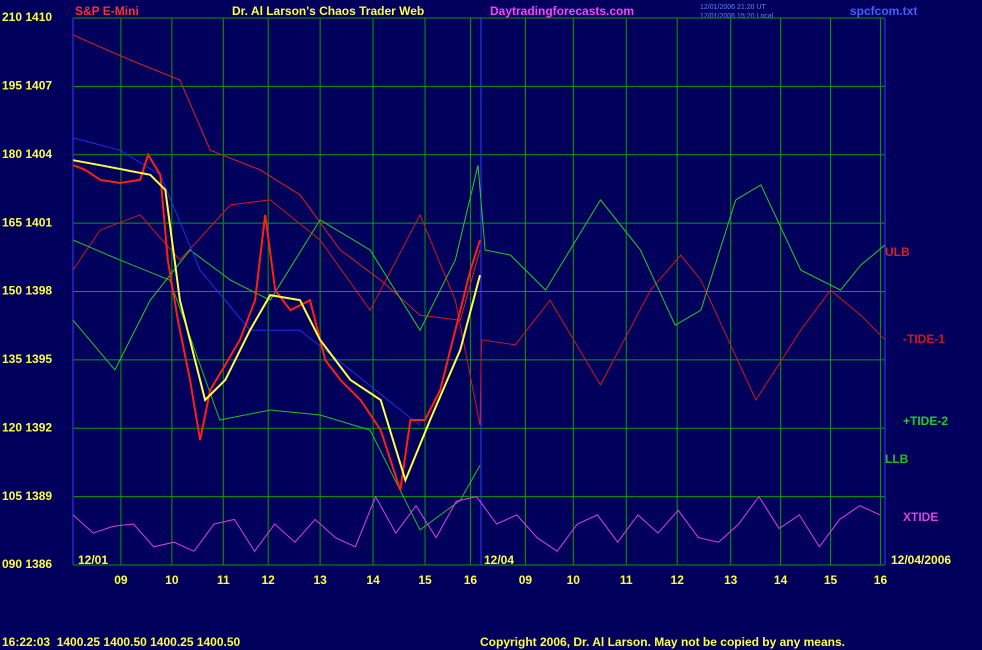 The image size is (982, 650). What do you see at coordinates (27, 222) in the screenshot?
I see `y-tick-label: 165 1401` at bounding box center [27, 222].